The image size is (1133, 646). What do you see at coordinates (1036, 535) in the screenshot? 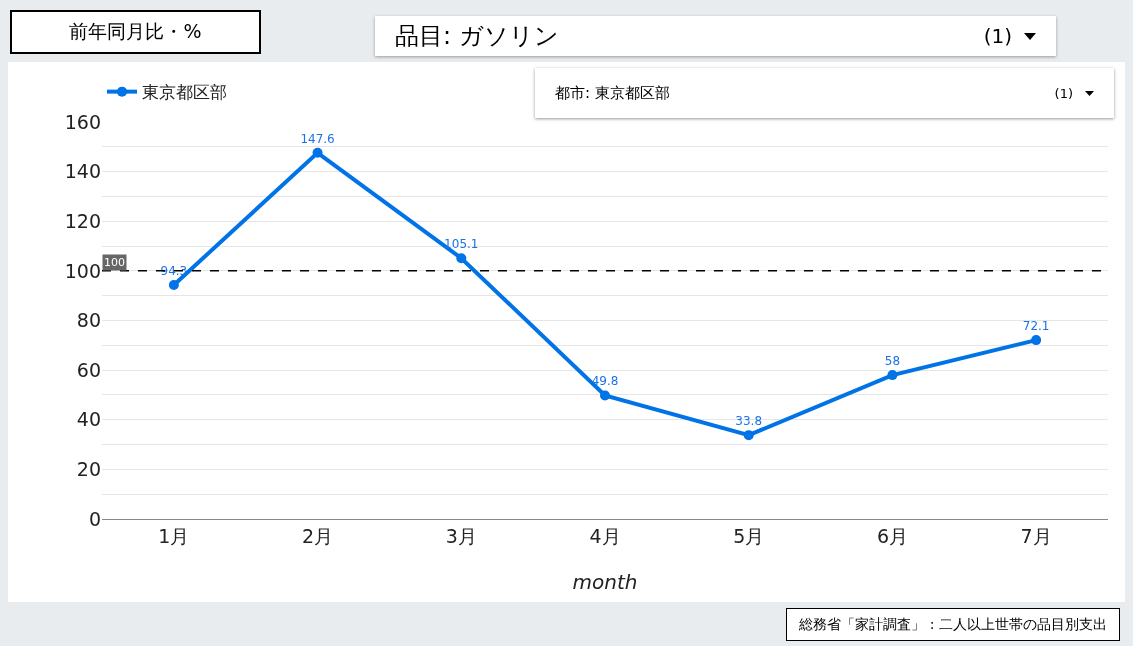
I see `x-tick-label: 7月` at bounding box center [1036, 535].